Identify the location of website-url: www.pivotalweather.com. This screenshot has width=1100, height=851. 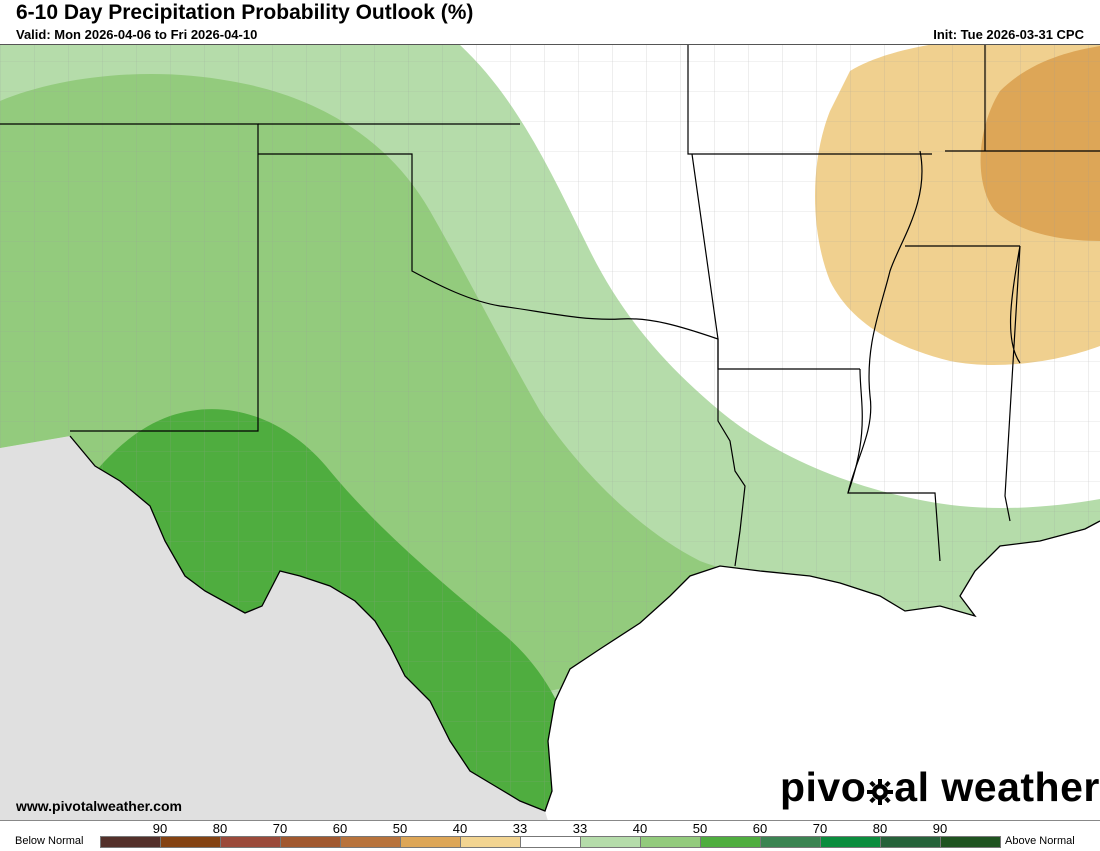
(99, 806).